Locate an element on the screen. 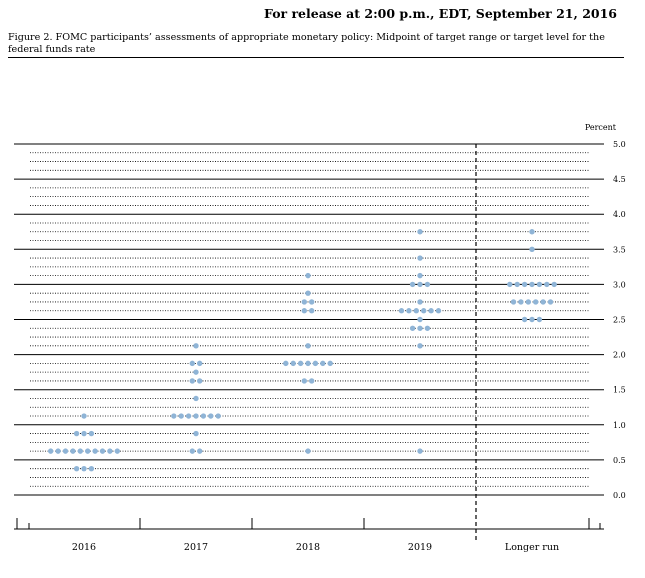  y-axis-unit-label: Percent is located at coordinates (601, 127).